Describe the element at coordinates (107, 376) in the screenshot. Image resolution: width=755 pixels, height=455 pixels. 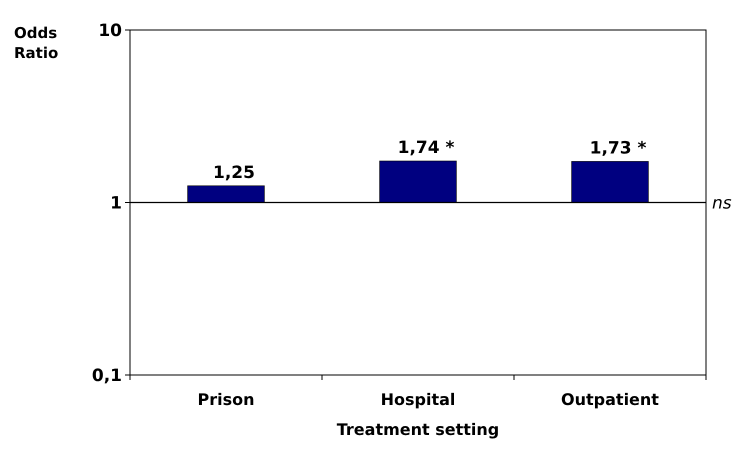
I see `y-tick-label: 0,1` at that location.